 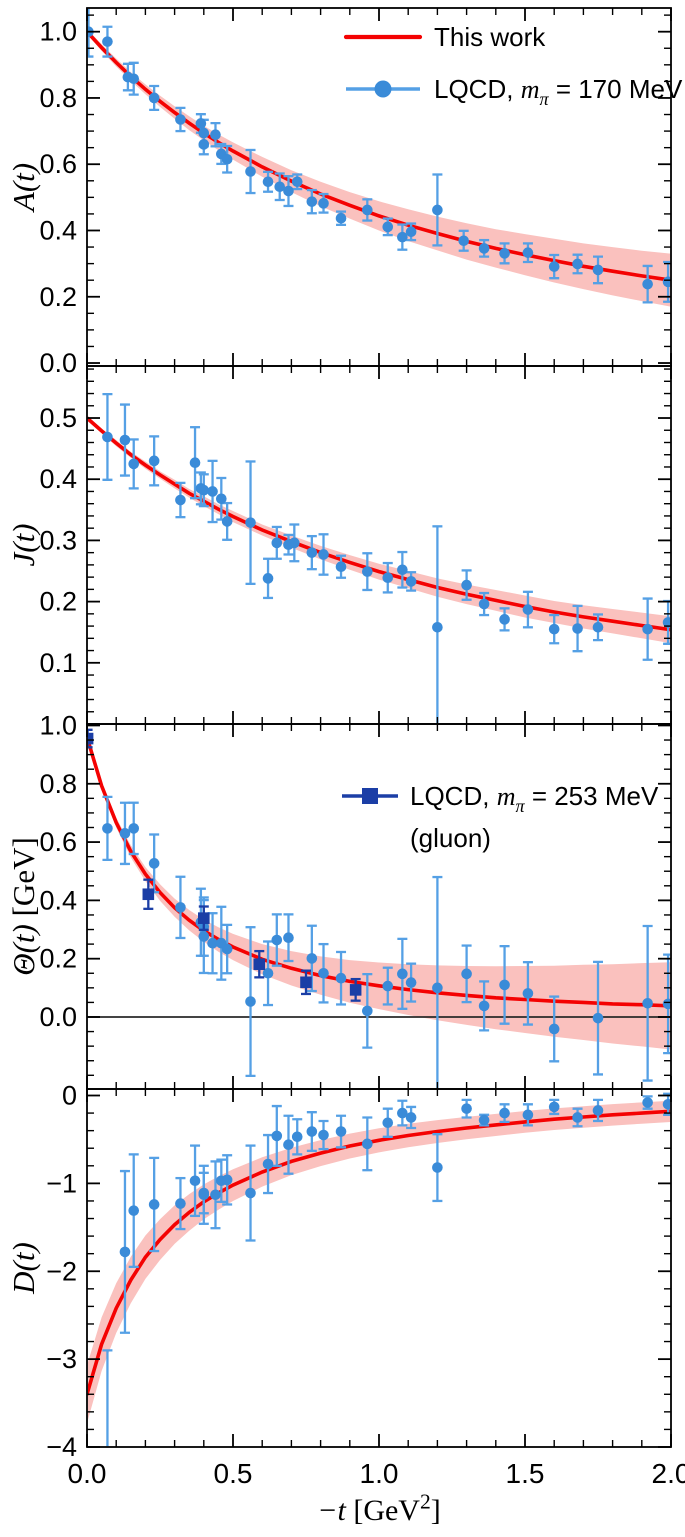 What do you see at coordinates (58, 164) in the screenshot?
I see `svg-text: 0.6` at bounding box center [58, 164].